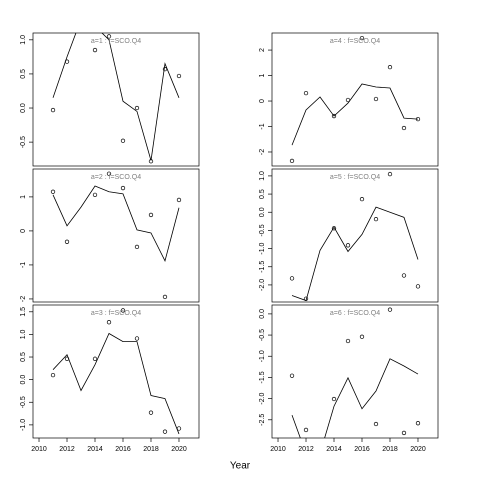  What do you see at coordinates (23, 312) in the screenshot?
I see `y-tick-label: 1.5` at bounding box center [23, 312].